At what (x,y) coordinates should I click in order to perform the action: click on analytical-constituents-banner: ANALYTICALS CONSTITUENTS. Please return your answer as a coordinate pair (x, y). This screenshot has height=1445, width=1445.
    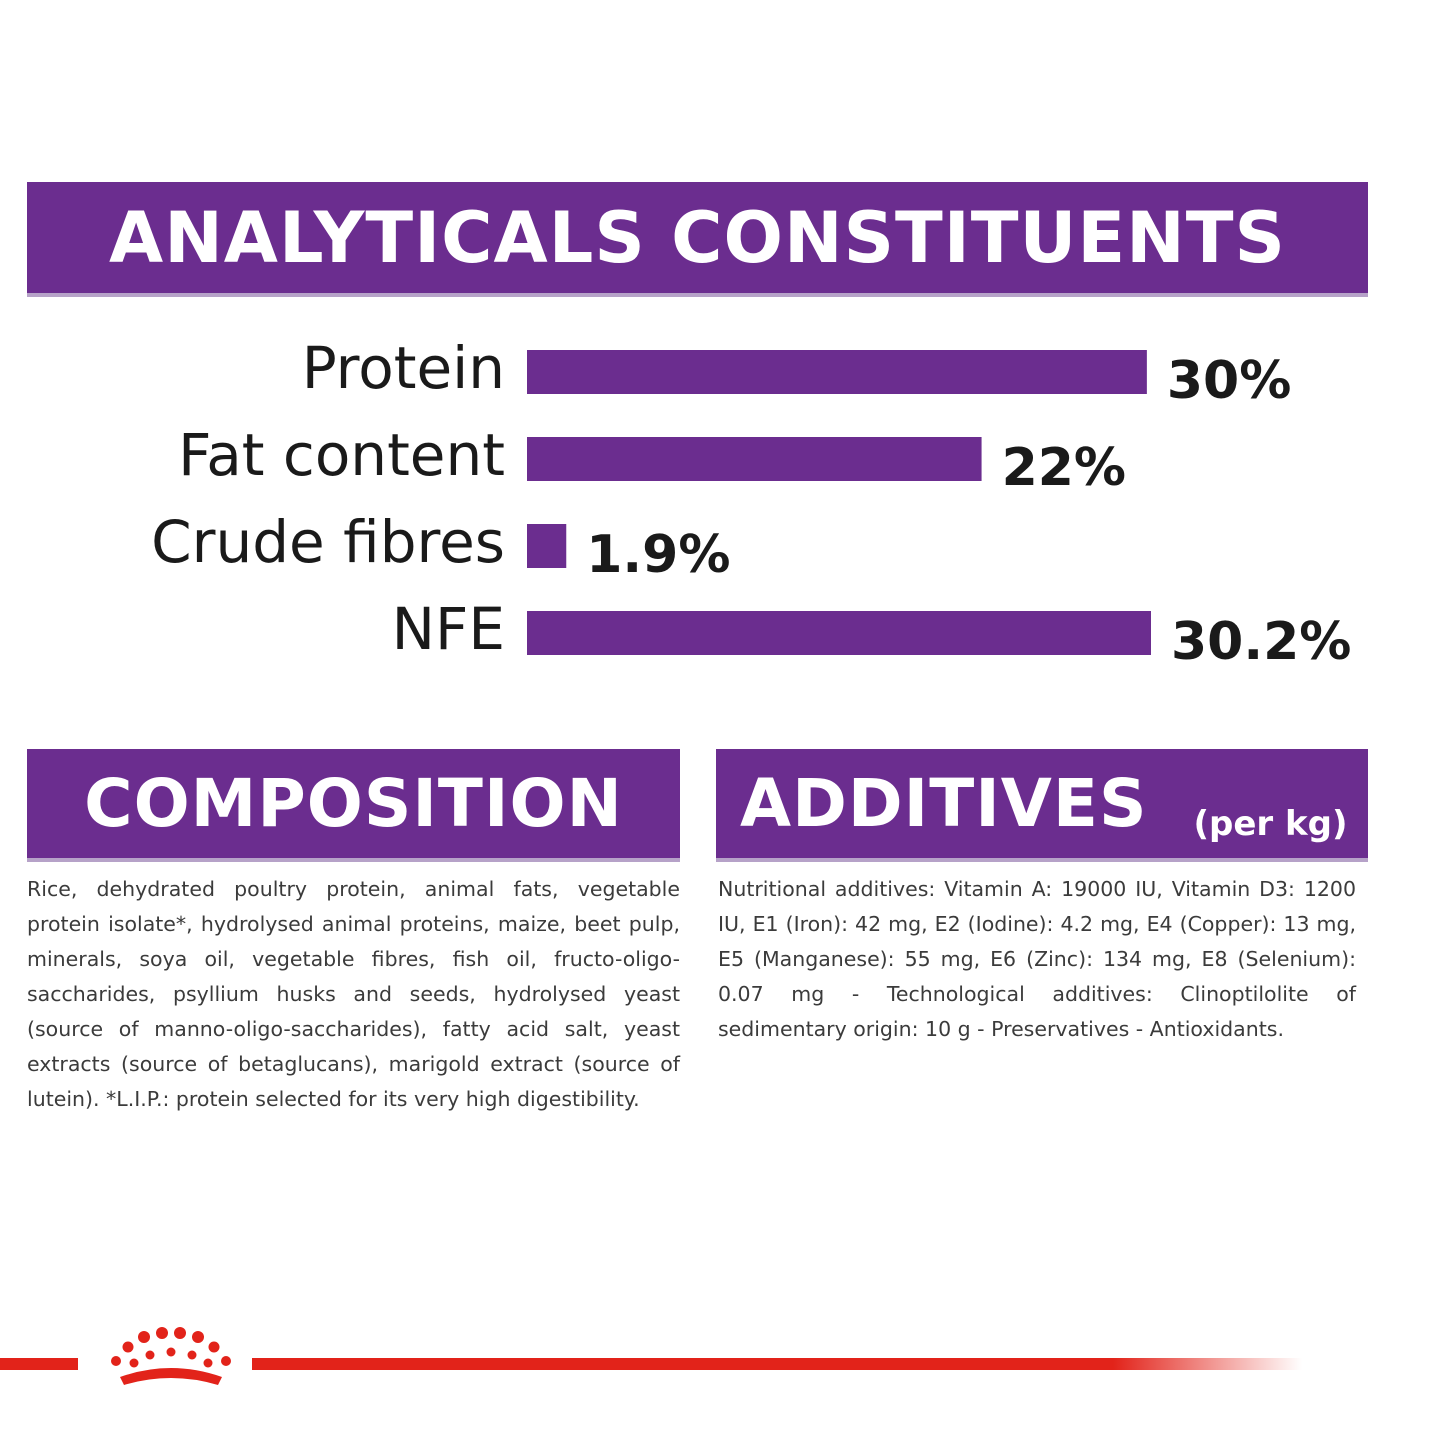
    Looking at the image, I should click on (697, 239).